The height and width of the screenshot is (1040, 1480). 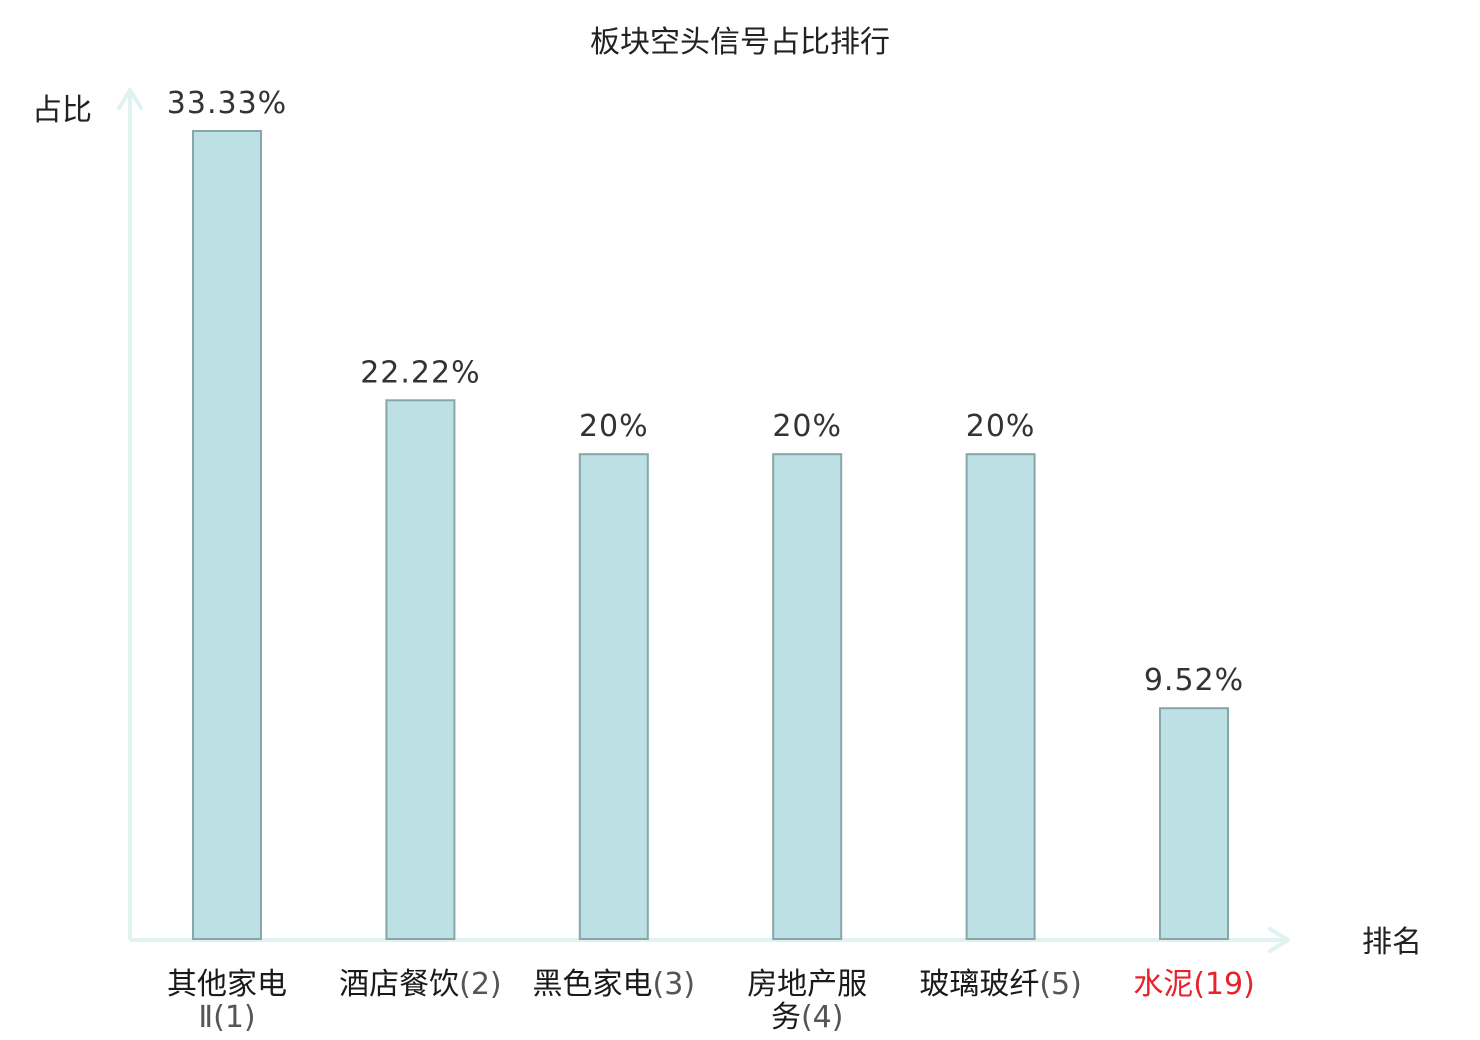 I want to click on x-axis, so click(x=710, y=940).